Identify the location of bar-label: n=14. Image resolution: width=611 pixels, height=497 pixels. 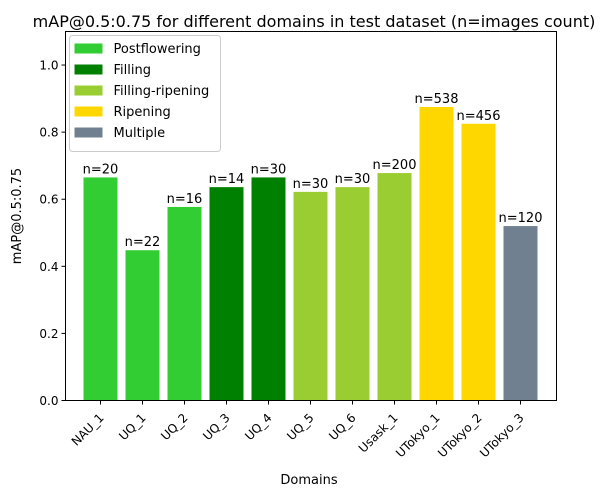
(227, 179).